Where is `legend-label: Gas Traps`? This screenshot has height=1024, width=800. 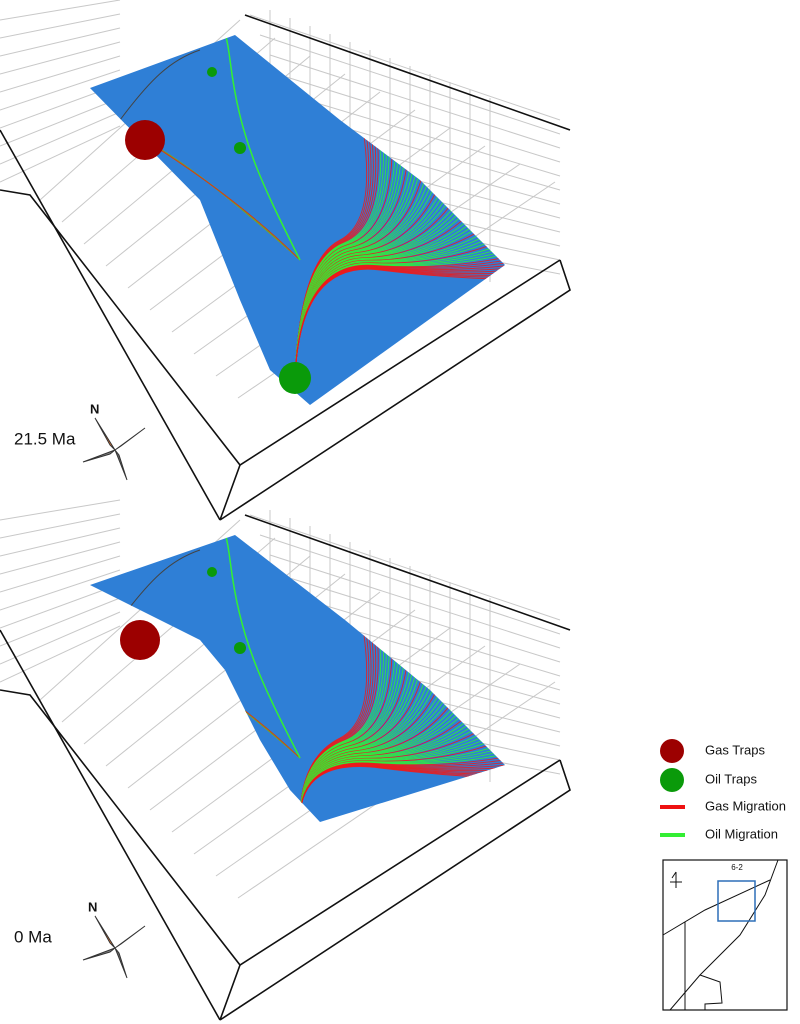 legend-label: Gas Traps is located at coordinates (735, 749).